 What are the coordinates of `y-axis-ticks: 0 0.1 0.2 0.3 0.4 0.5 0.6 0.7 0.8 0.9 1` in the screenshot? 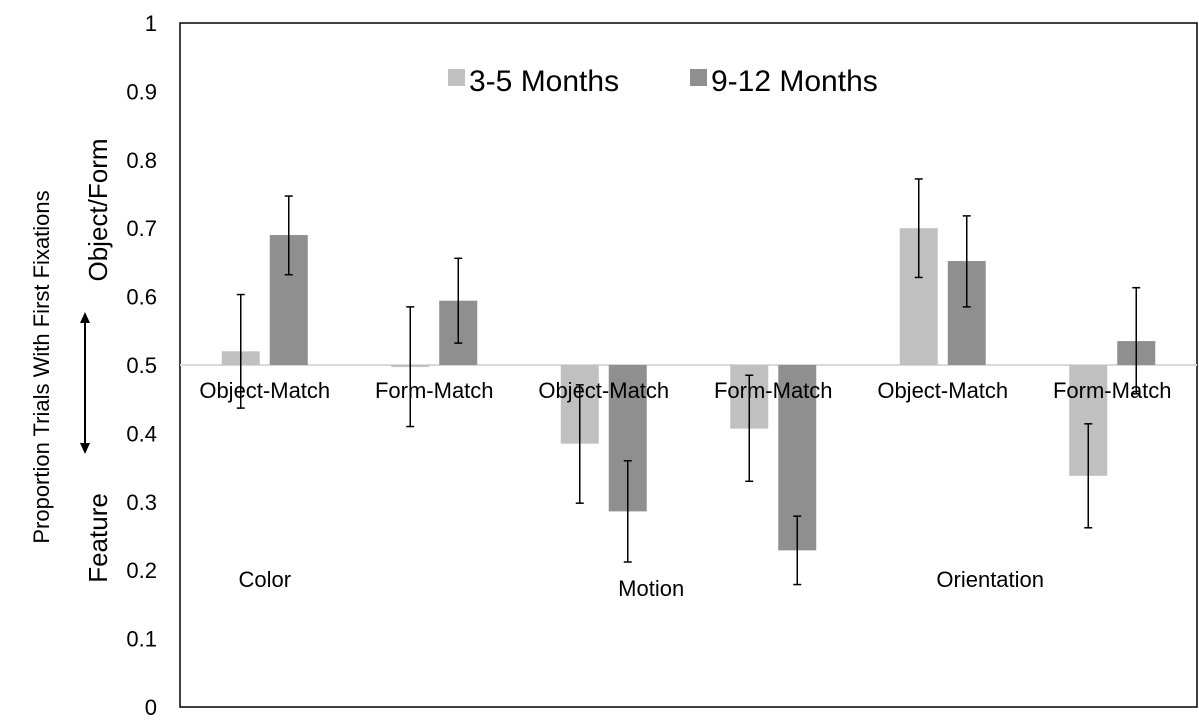 It's located at (141, 365).